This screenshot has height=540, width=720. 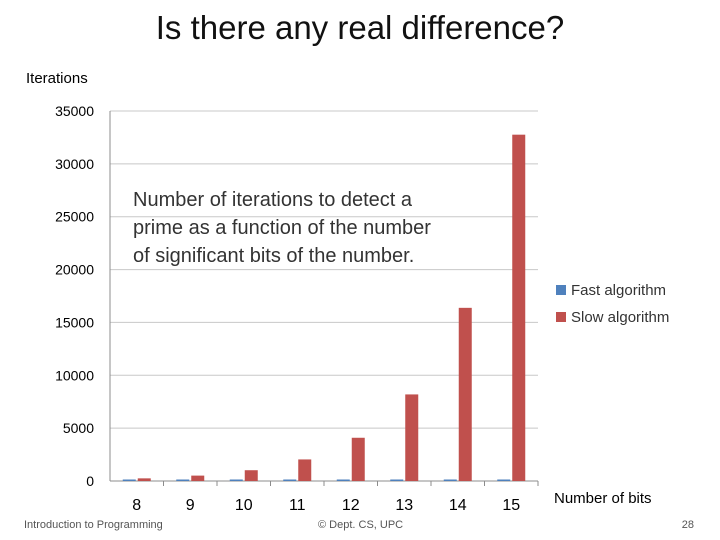 I want to click on x-tick-label: 13, so click(x=404, y=505).